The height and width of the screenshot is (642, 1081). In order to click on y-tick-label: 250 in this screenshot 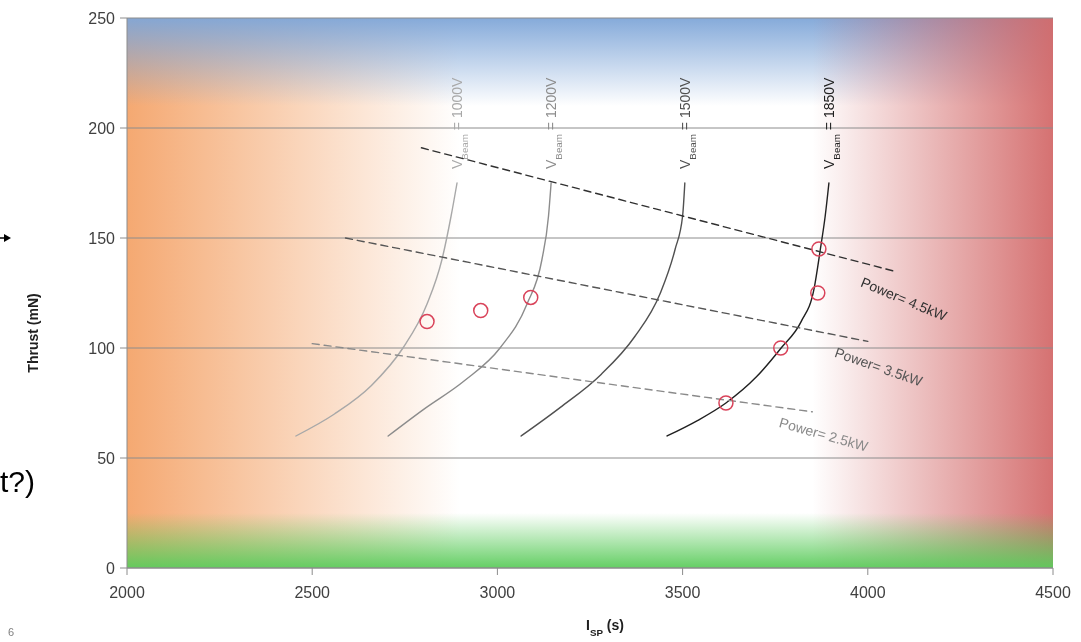, I will do `click(102, 18)`.